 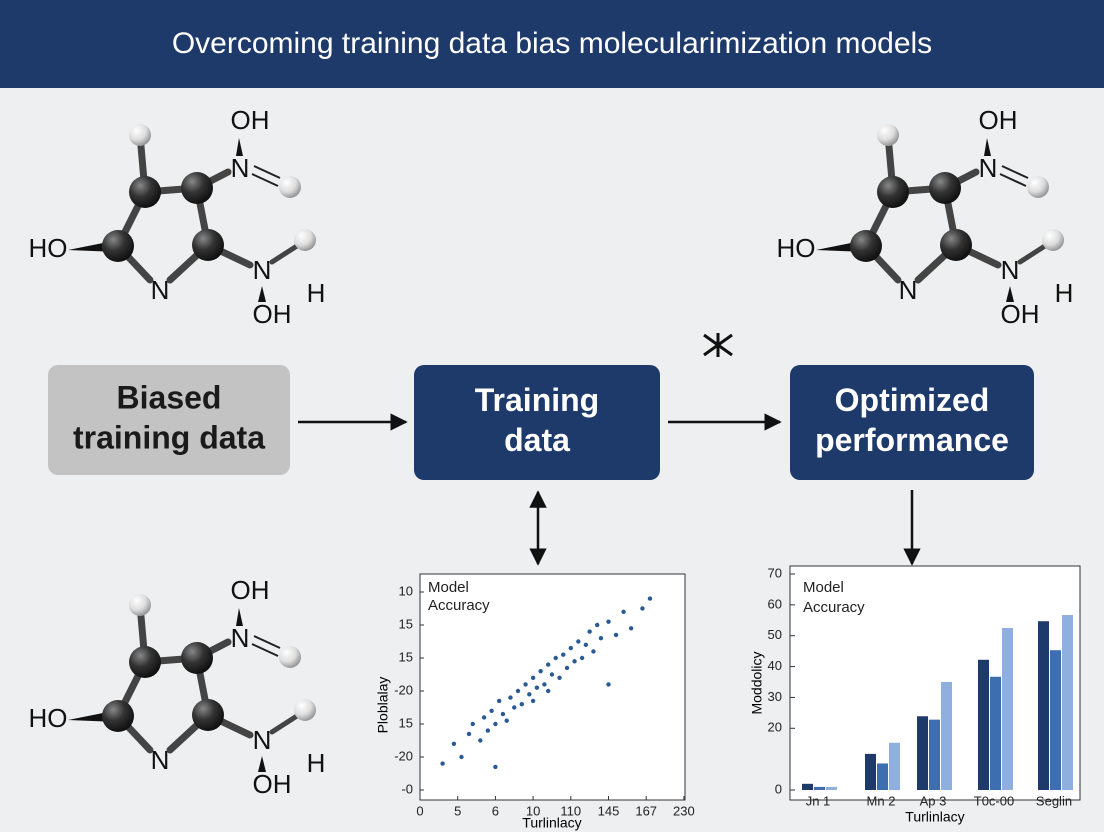 What do you see at coordinates (934, 817) in the screenshot?
I see `x-axis-label: Turlinlacy` at bounding box center [934, 817].